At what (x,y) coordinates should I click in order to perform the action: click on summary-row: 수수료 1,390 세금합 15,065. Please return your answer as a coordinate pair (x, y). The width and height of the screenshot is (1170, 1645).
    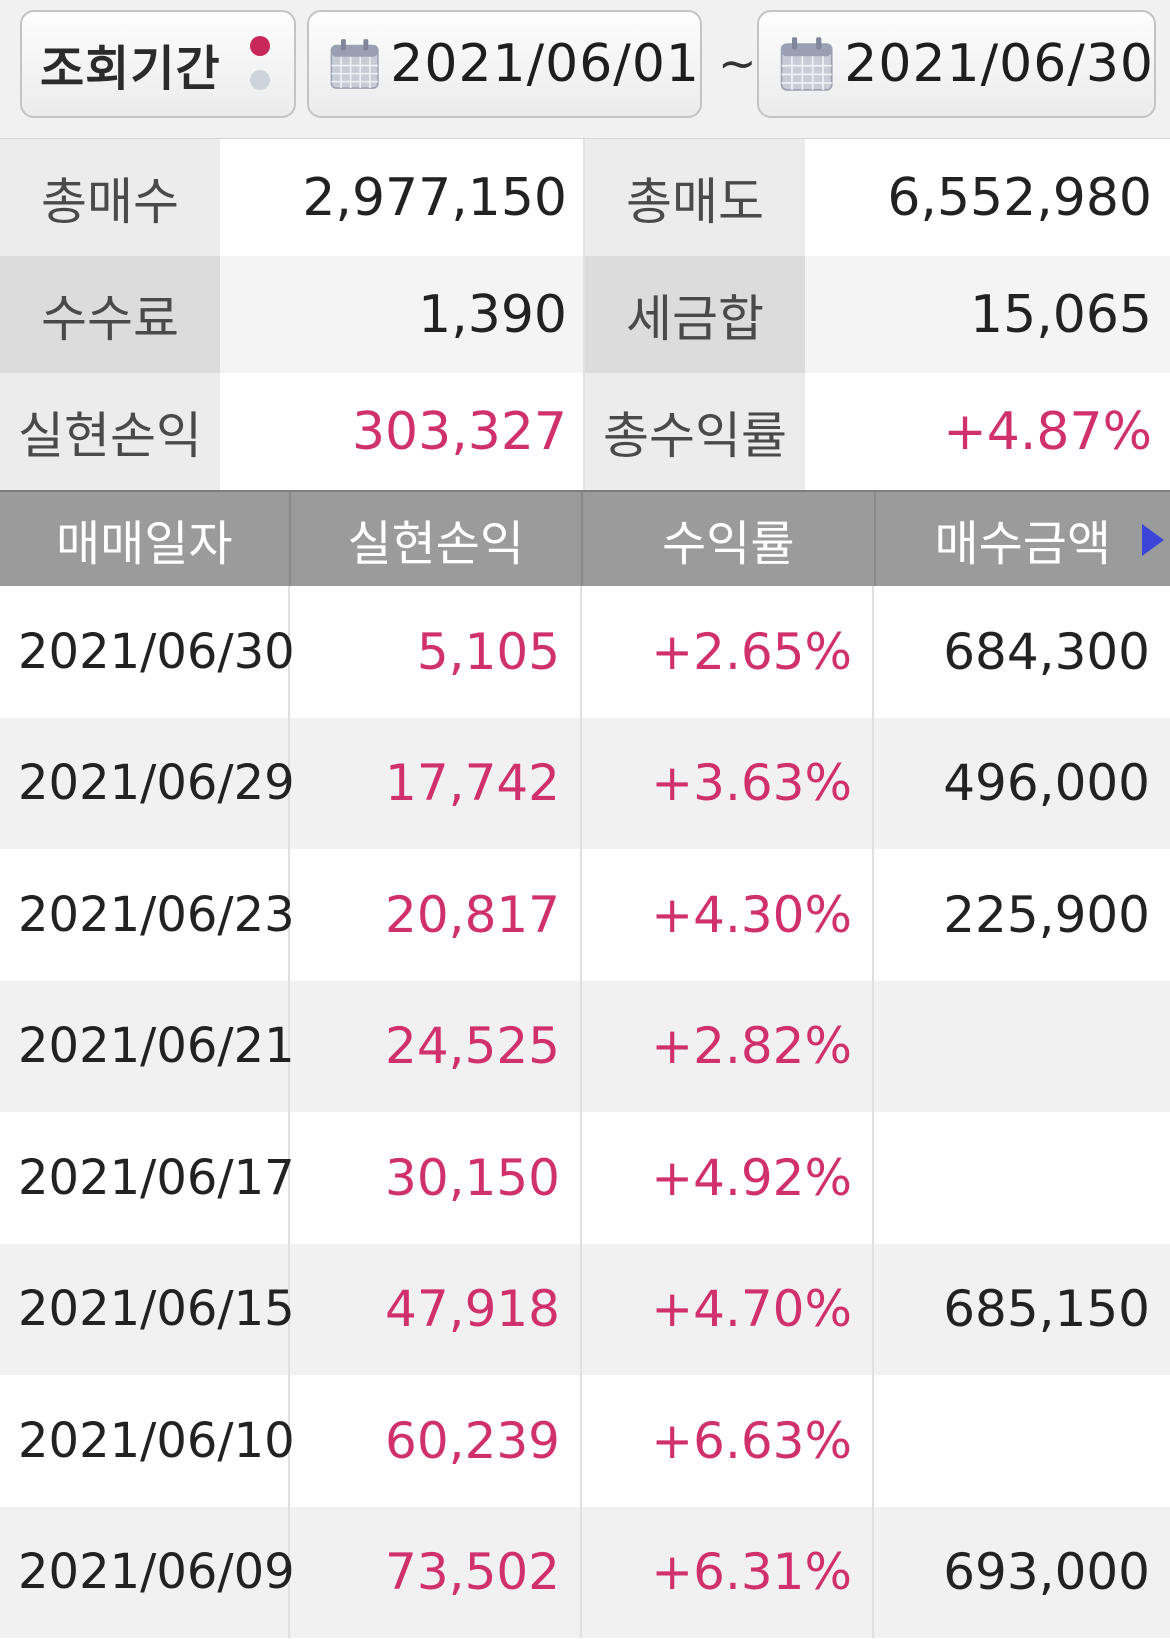
    Looking at the image, I should click on (585, 314).